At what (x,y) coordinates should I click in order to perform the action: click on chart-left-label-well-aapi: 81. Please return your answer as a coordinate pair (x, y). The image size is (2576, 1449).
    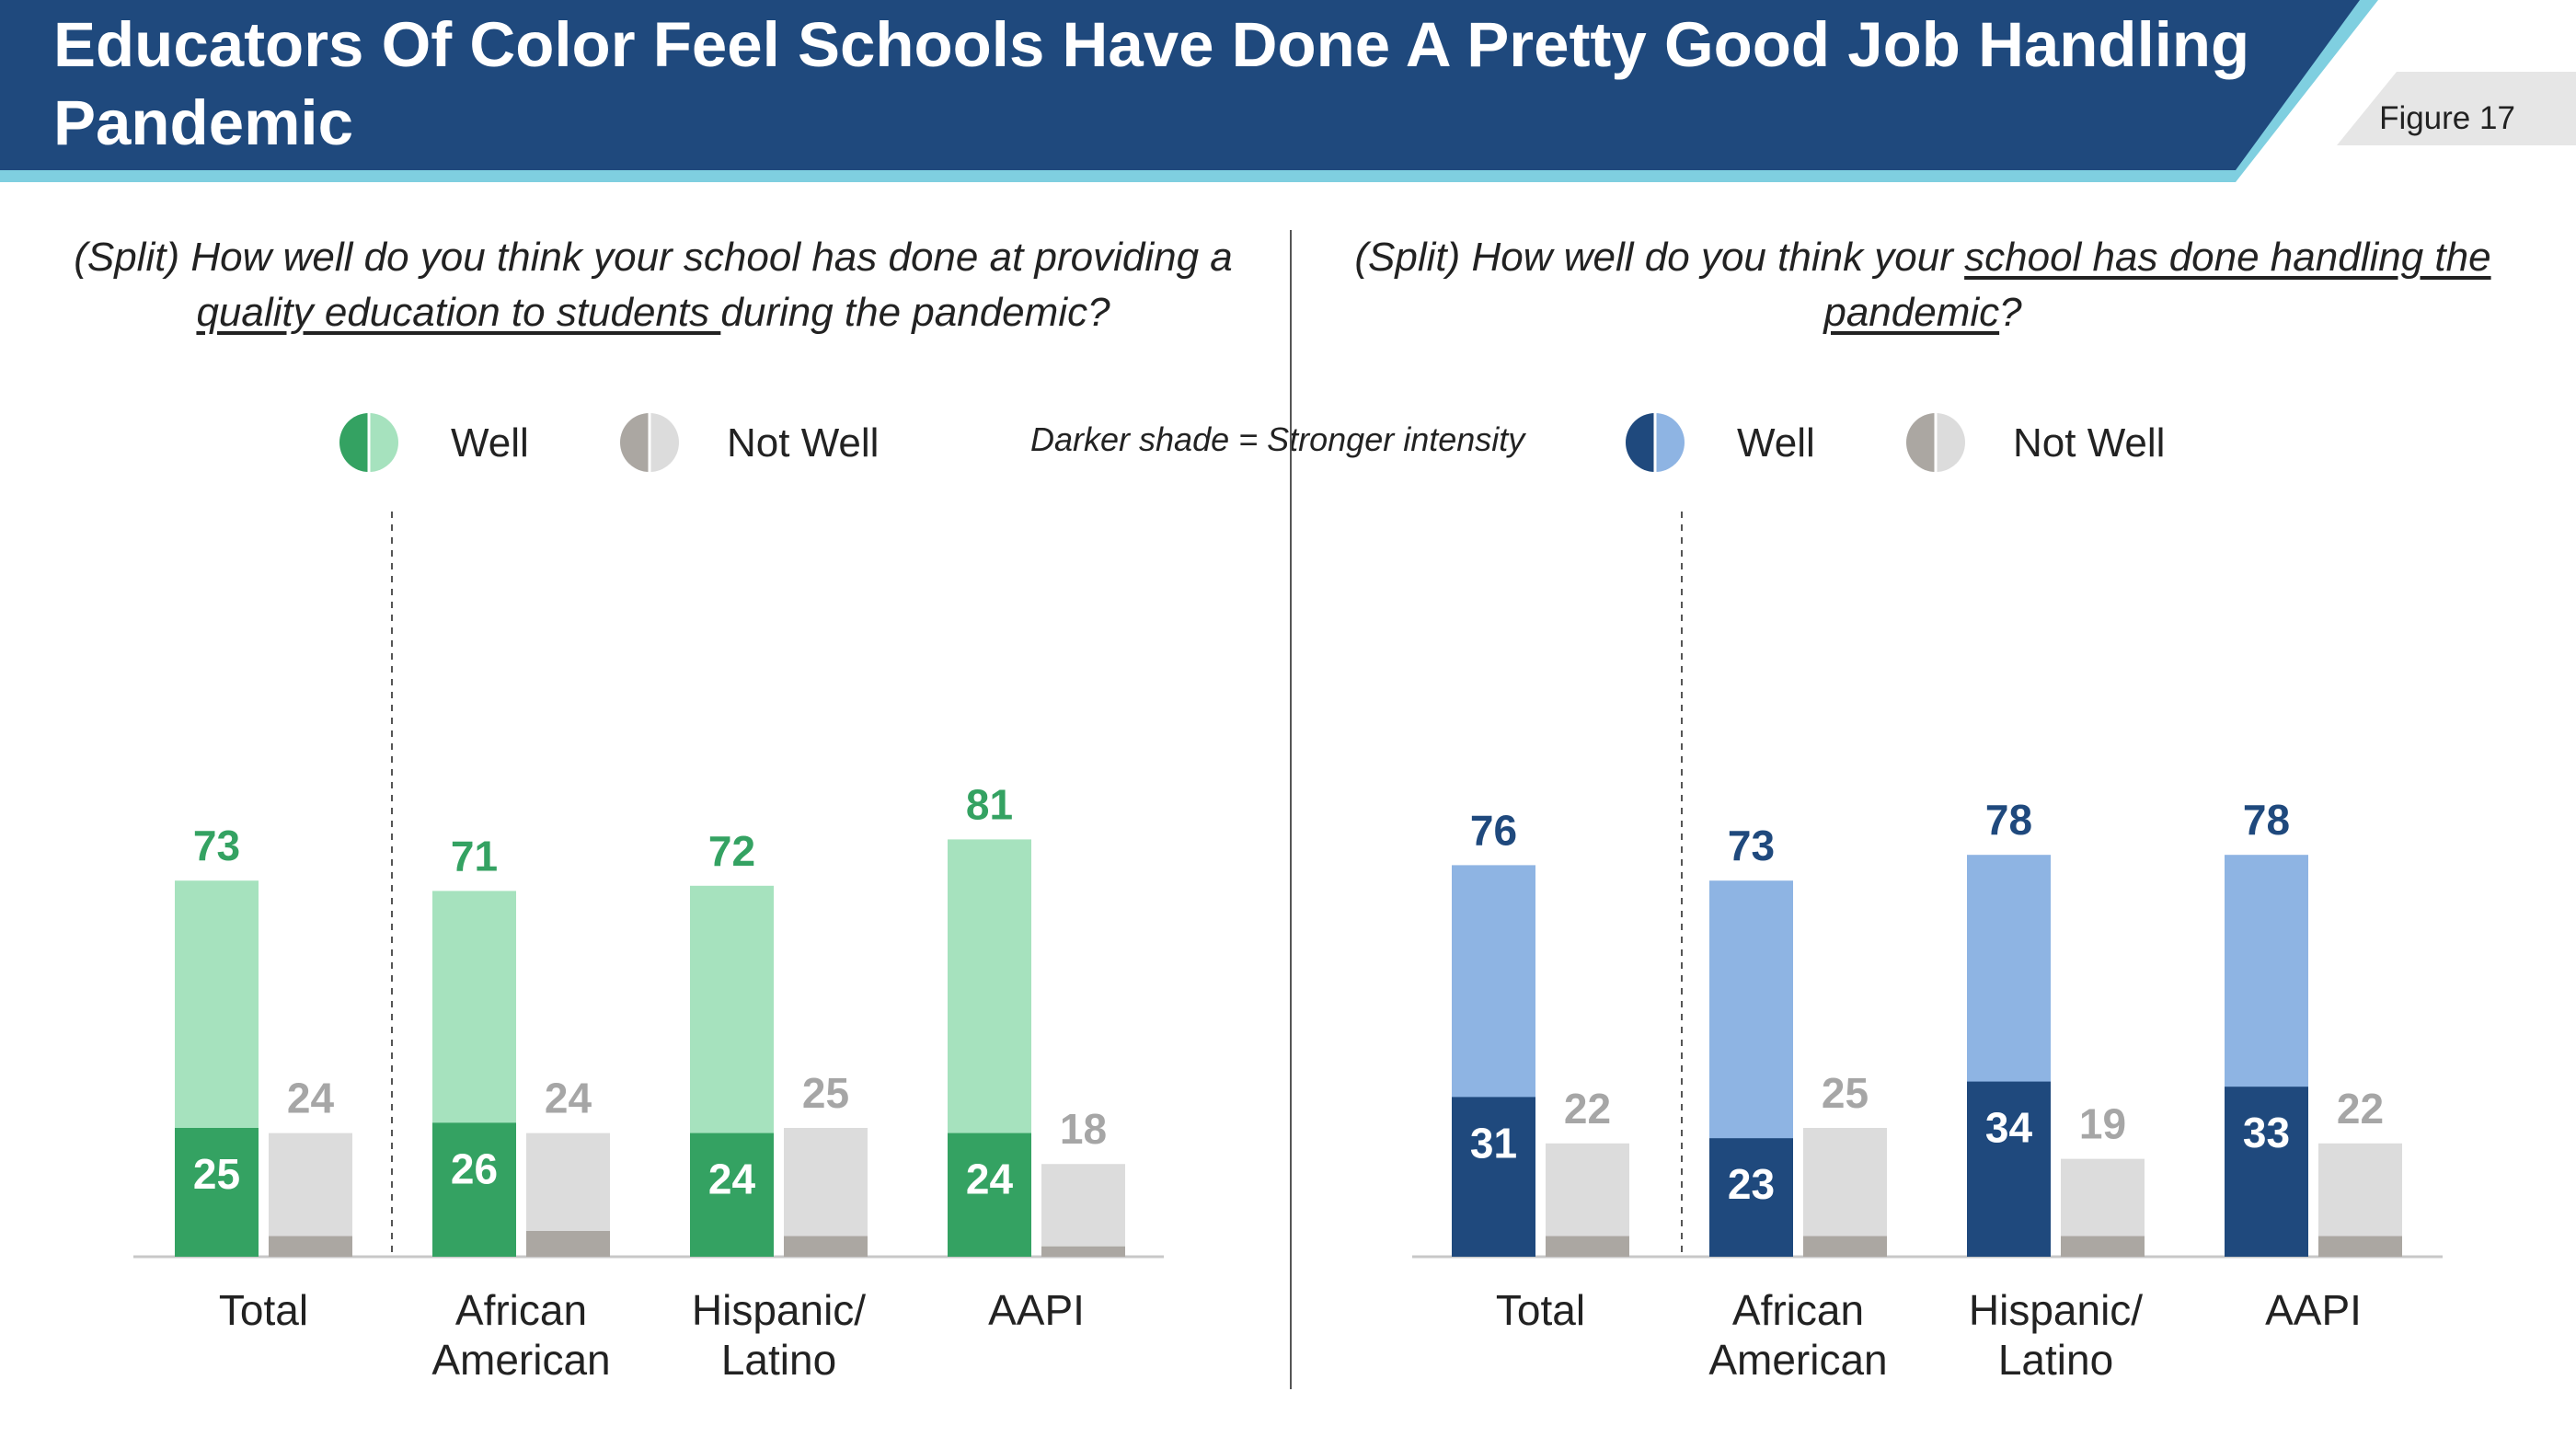
    Looking at the image, I should click on (989, 804).